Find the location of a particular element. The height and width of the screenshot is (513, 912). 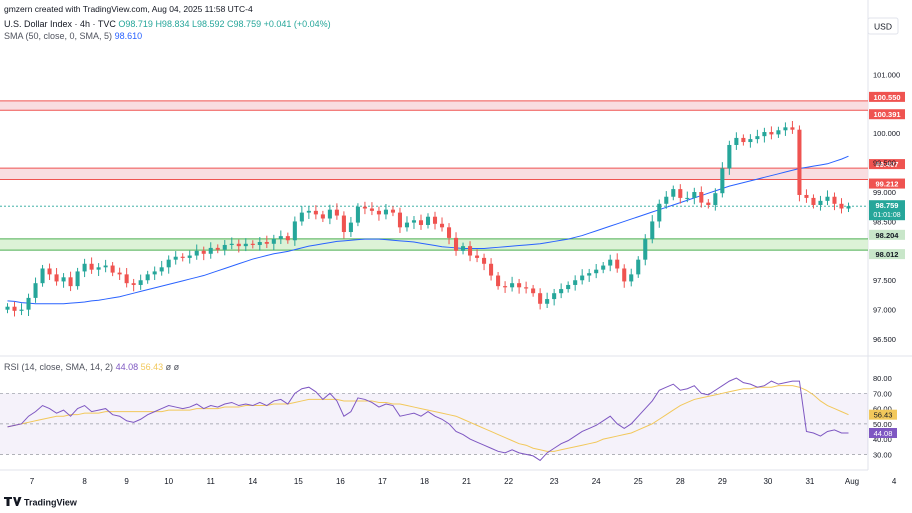

last-price-label: 98.759 is located at coordinates (887, 205).